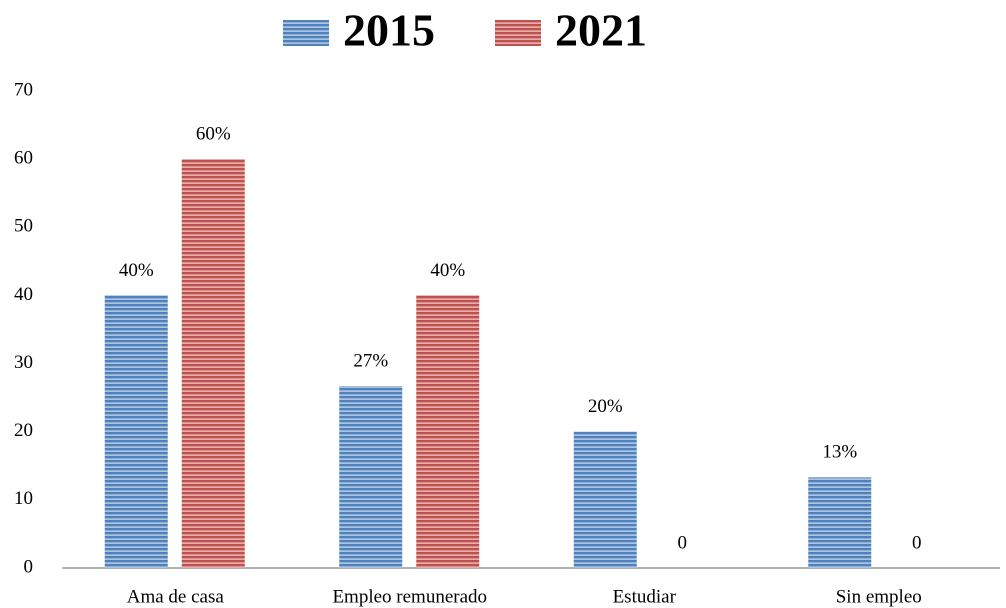 The width and height of the screenshot is (1006, 608). What do you see at coordinates (601, 30) in the screenshot?
I see `legend-label: 2021` at bounding box center [601, 30].